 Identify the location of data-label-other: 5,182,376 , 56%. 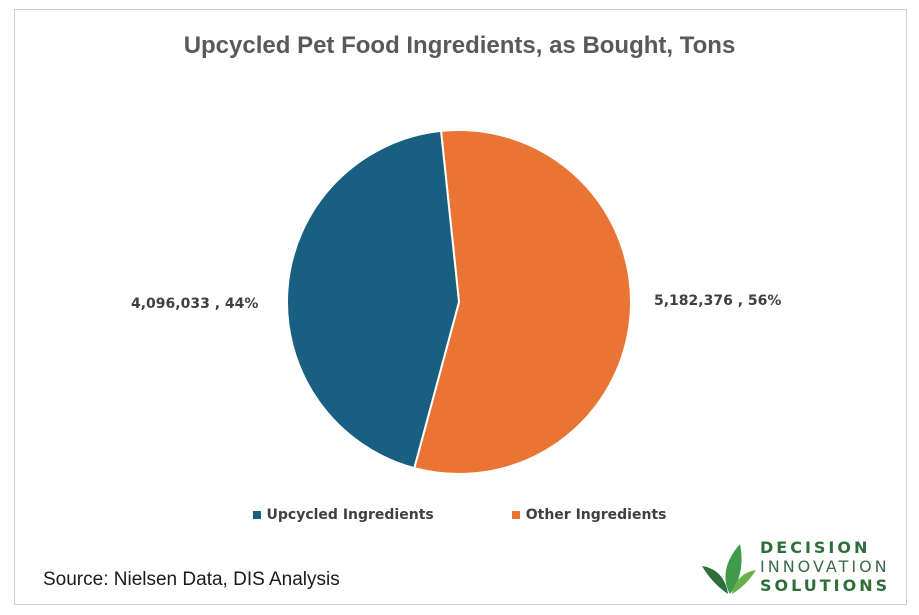
(718, 301).